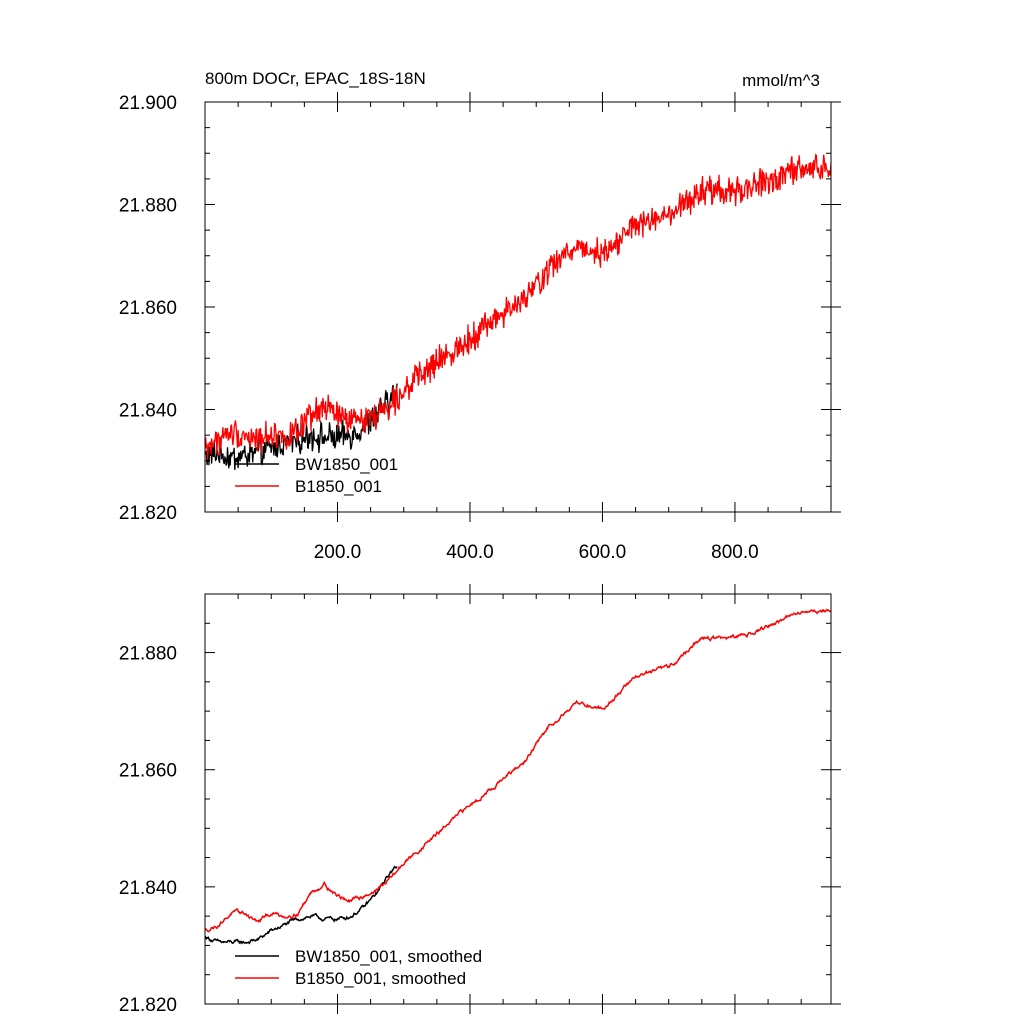 The height and width of the screenshot is (1024, 1024). Describe the element at coordinates (301, 905) in the screenshot. I see `series-line` at that location.